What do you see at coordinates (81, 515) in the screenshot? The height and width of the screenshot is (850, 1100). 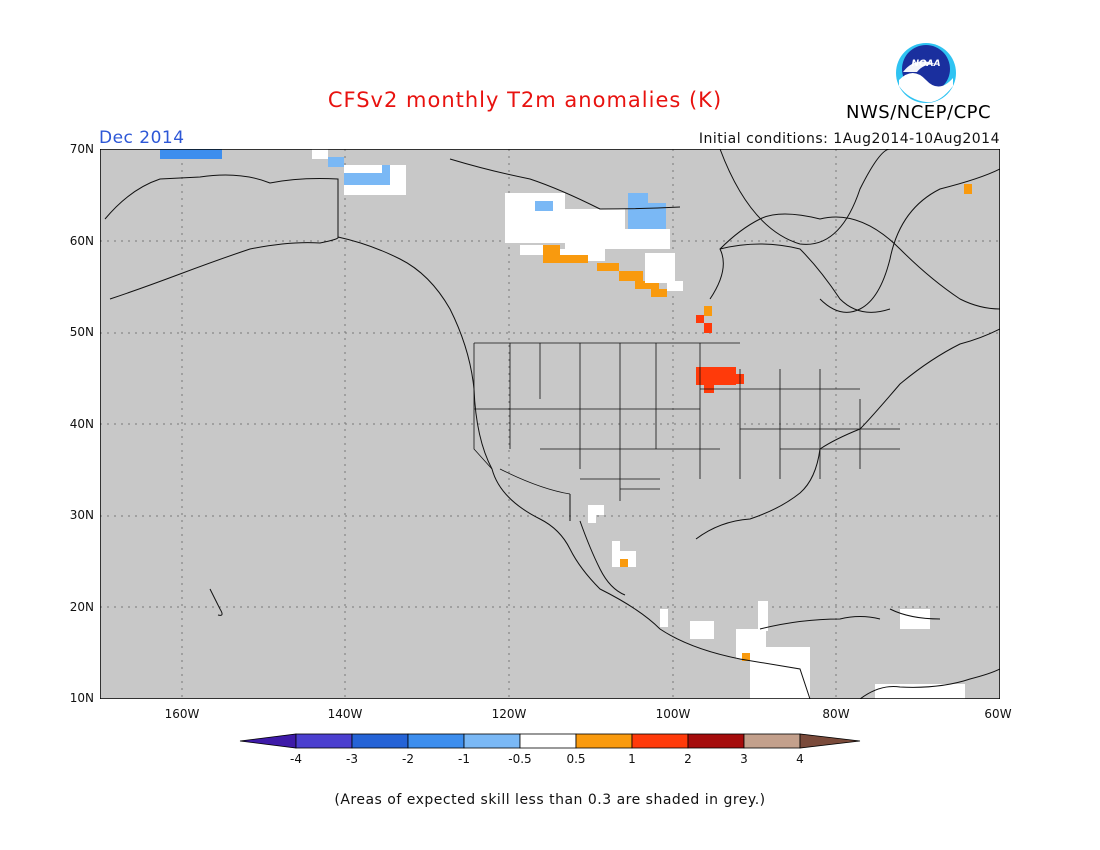 I see `lat-label: 30N` at bounding box center [81, 515].